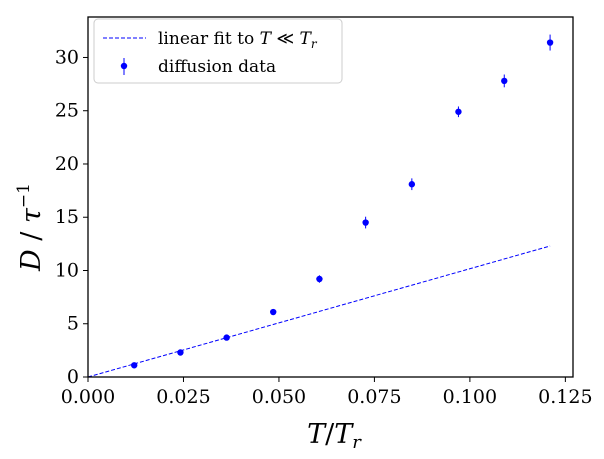  What do you see at coordinates (266, 39) in the screenshot?
I see `legend-fit-t: T` at bounding box center [266, 39].